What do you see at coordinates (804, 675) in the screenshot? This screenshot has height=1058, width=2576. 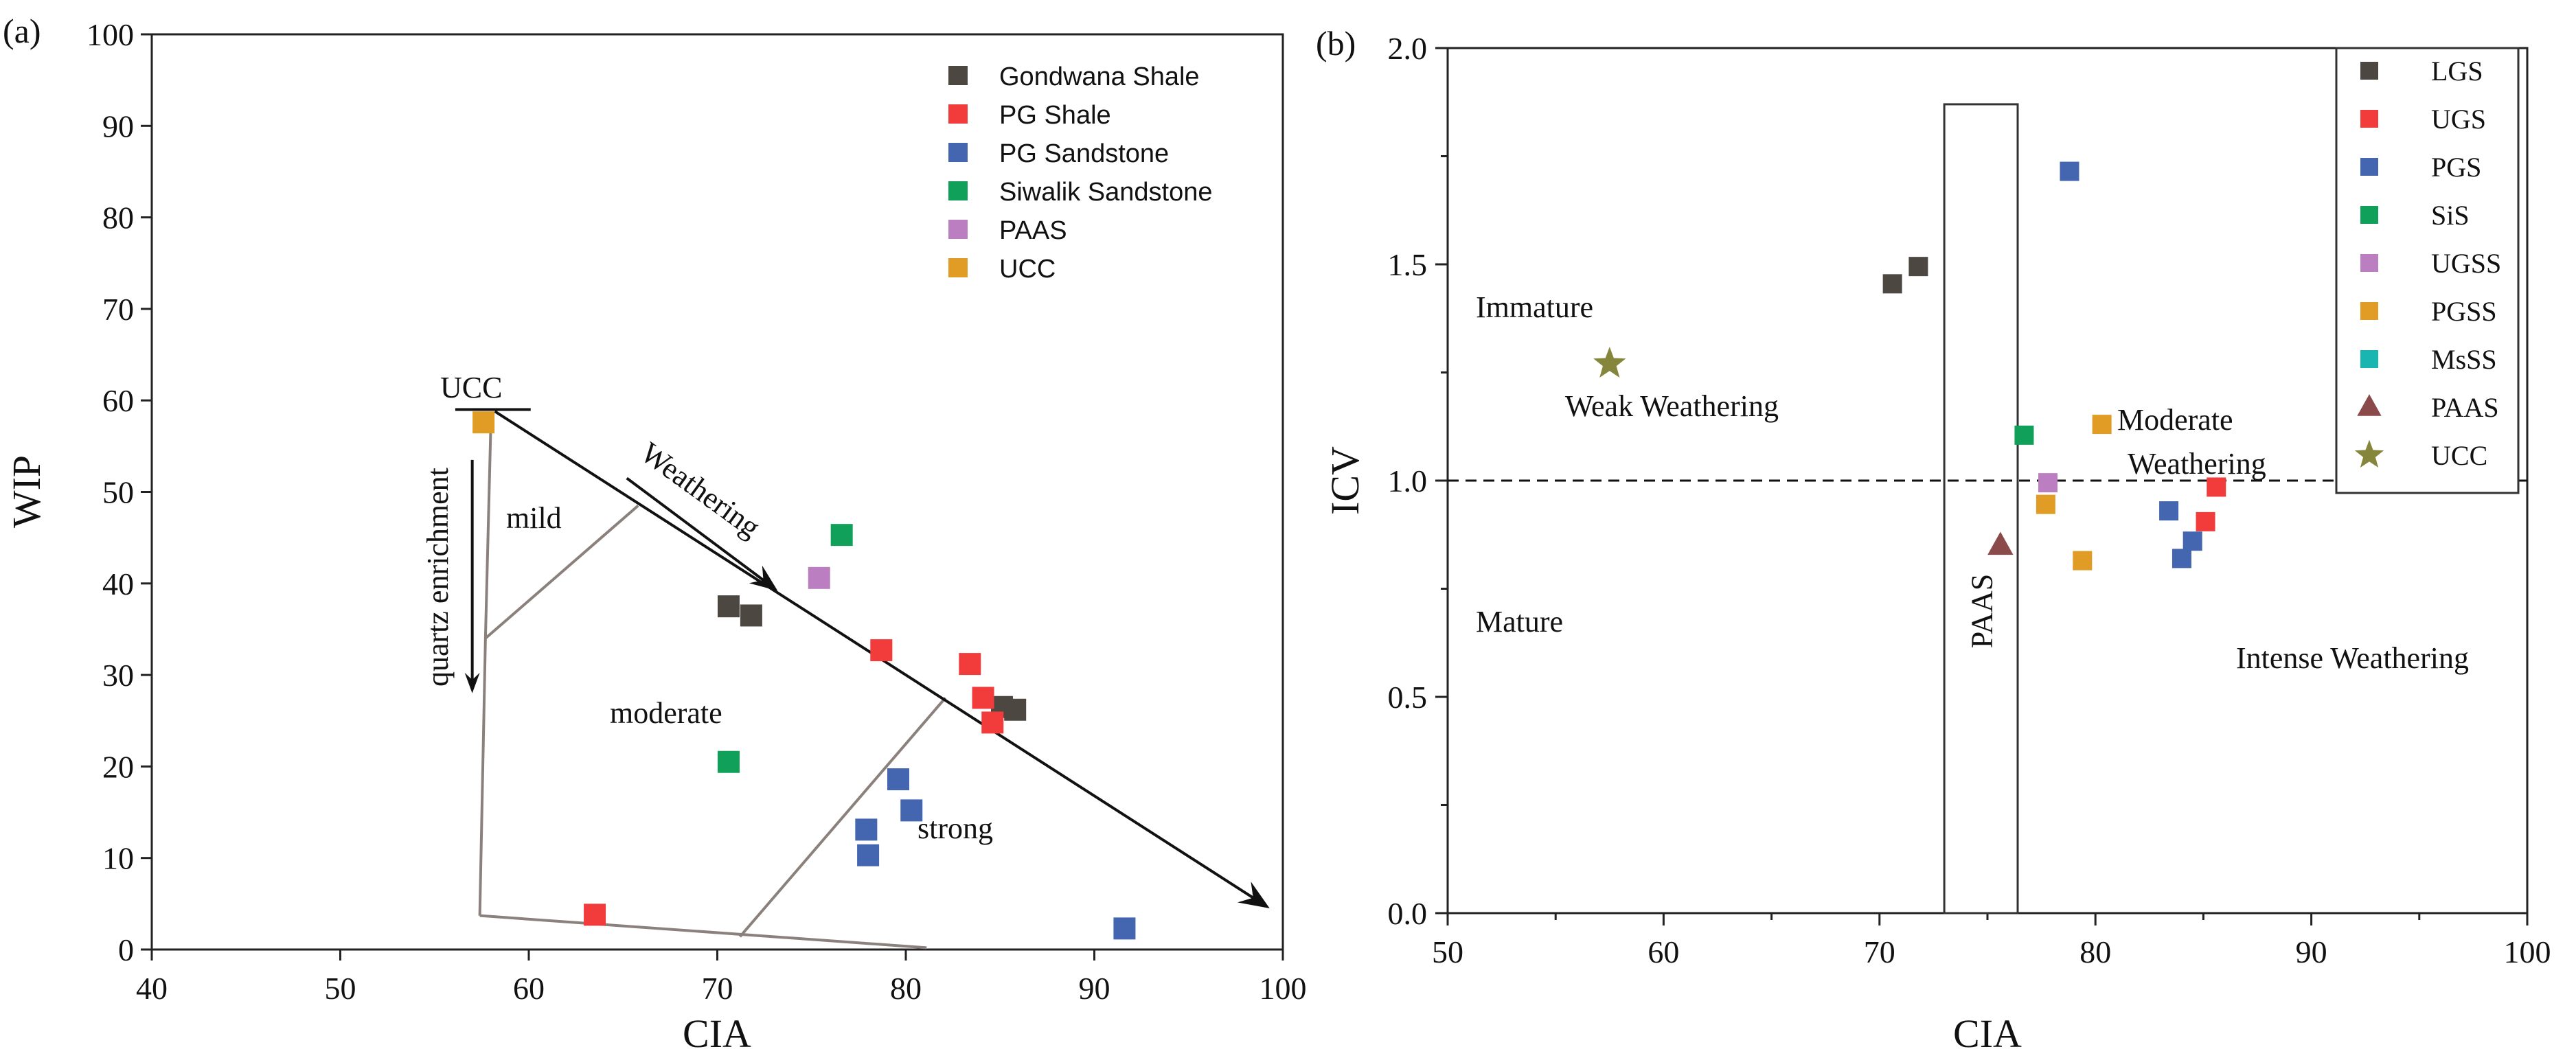 I see `plot-a-points` at bounding box center [804, 675].